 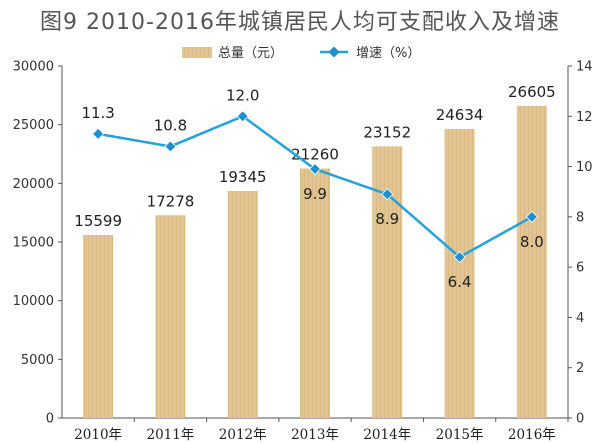 What do you see at coordinates (33, 301) in the screenshot?
I see `y-tick-left-label: 10000` at bounding box center [33, 301].